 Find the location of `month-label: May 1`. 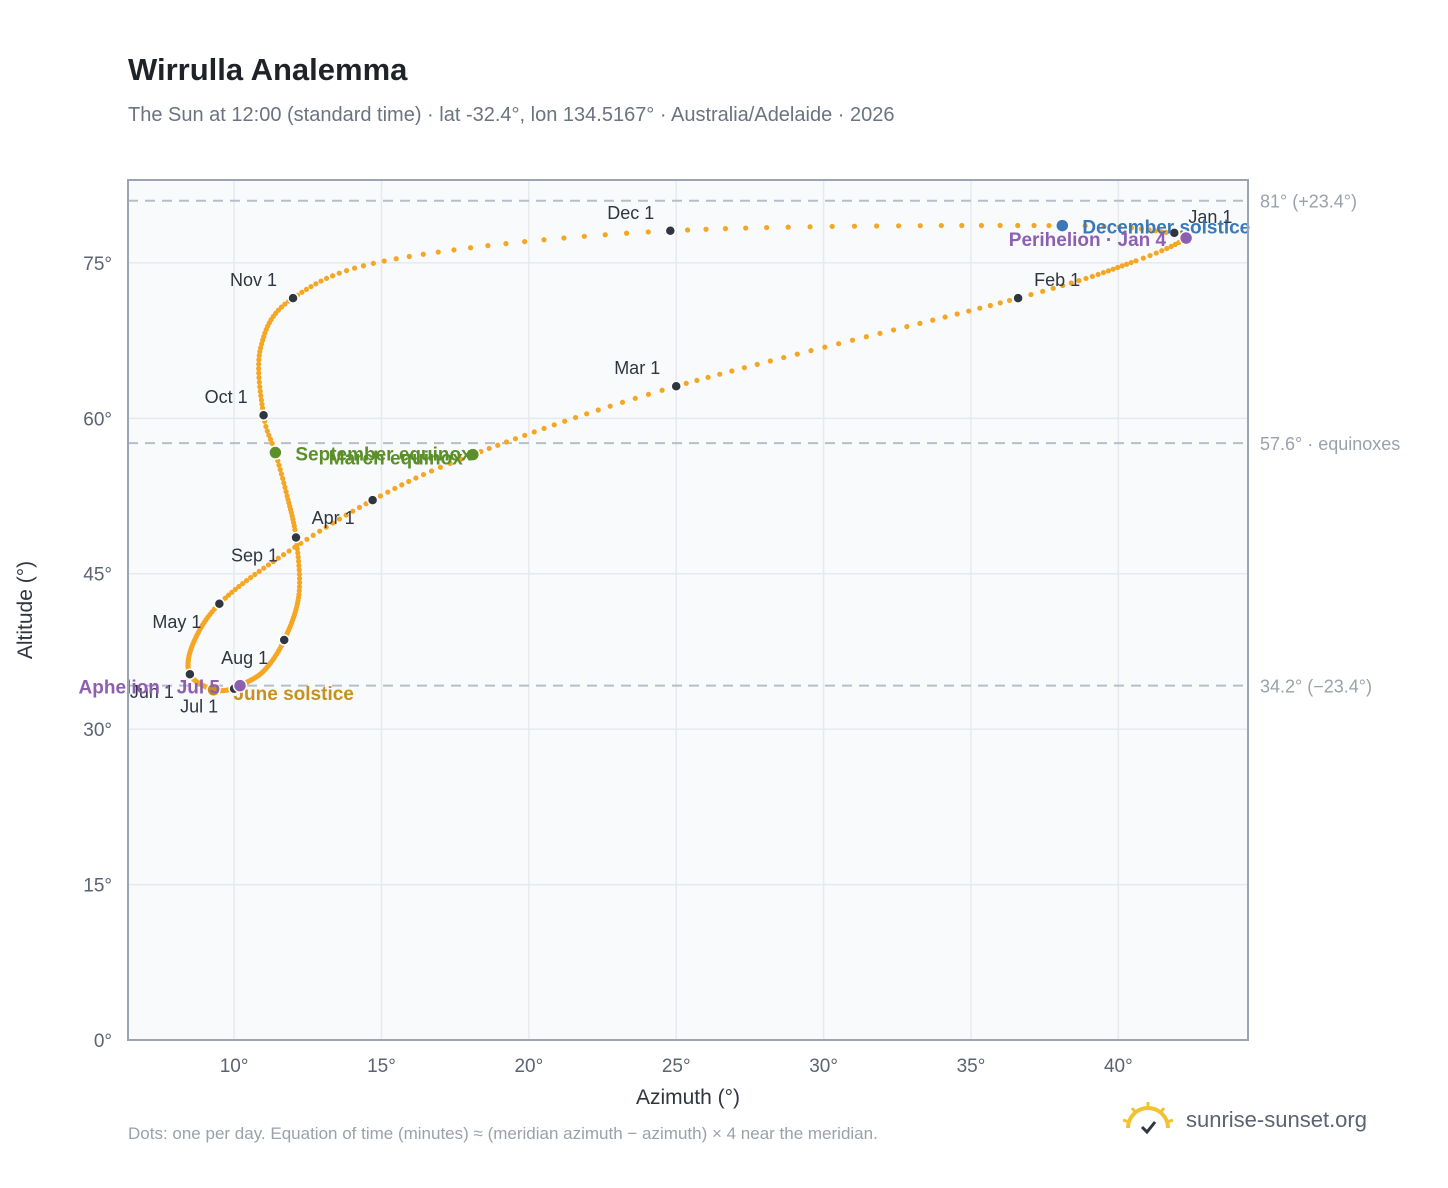

month-label: May 1 is located at coordinates (176, 622).